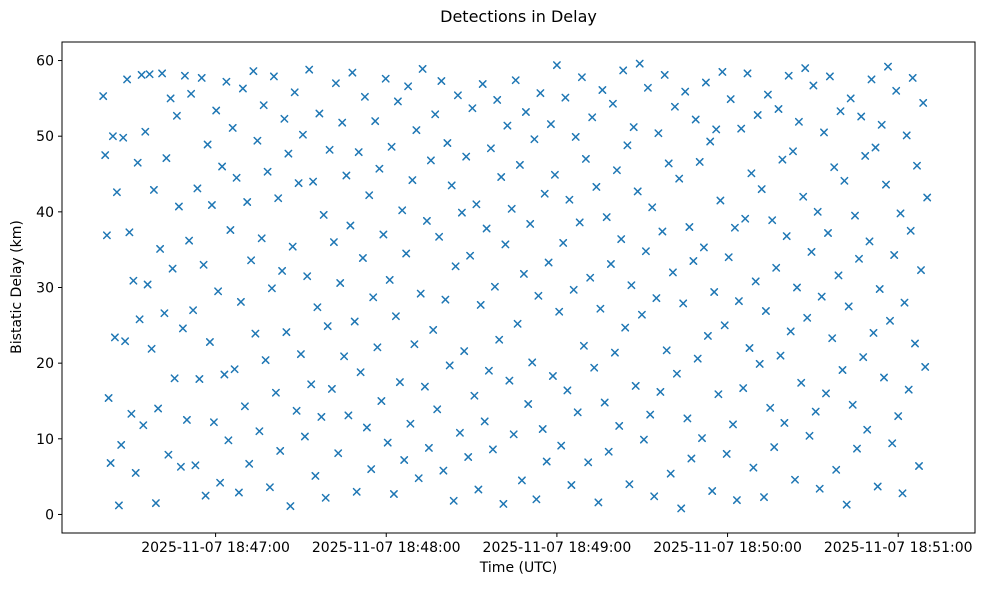 Image resolution: width=989 pixels, height=590 pixels. Describe the element at coordinates (518, 16) in the screenshot. I see `chart-title: Detections in Delay` at that location.